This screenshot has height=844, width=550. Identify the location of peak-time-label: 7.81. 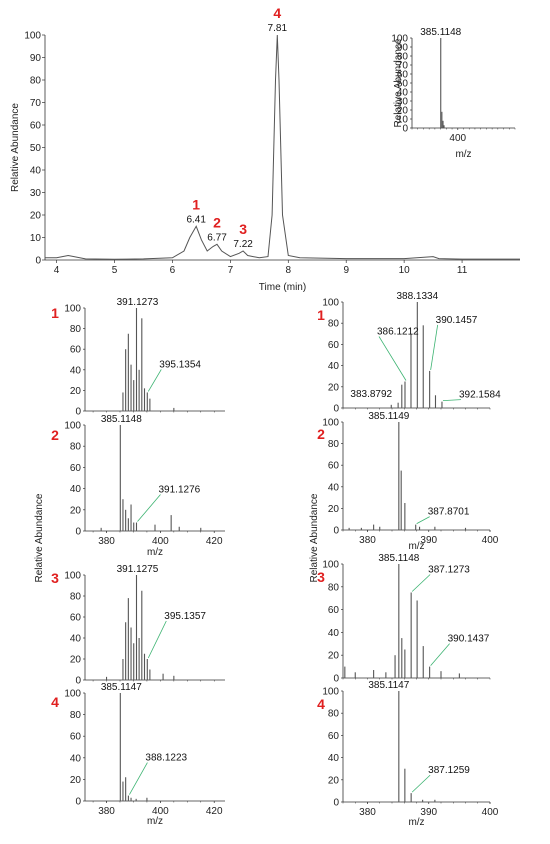
(278, 28).